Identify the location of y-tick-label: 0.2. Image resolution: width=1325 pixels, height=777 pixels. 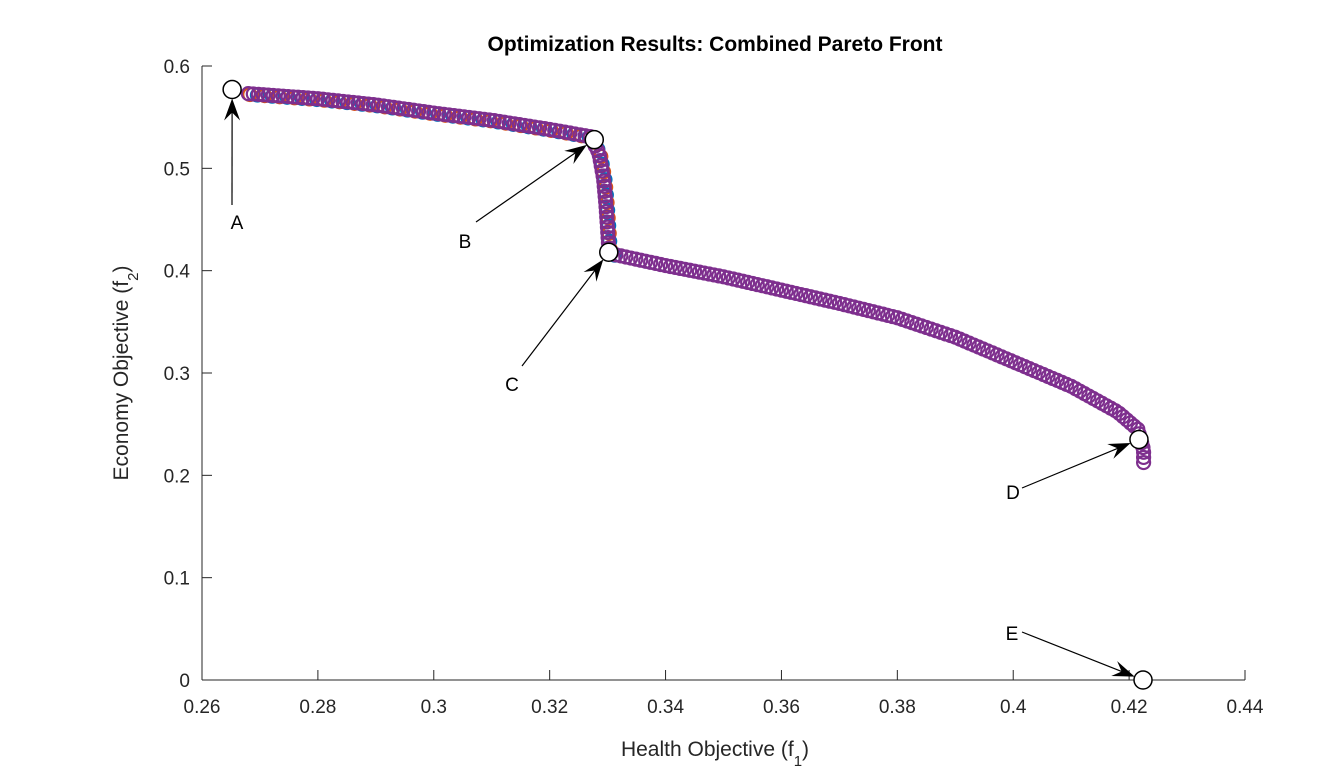
(177, 476).